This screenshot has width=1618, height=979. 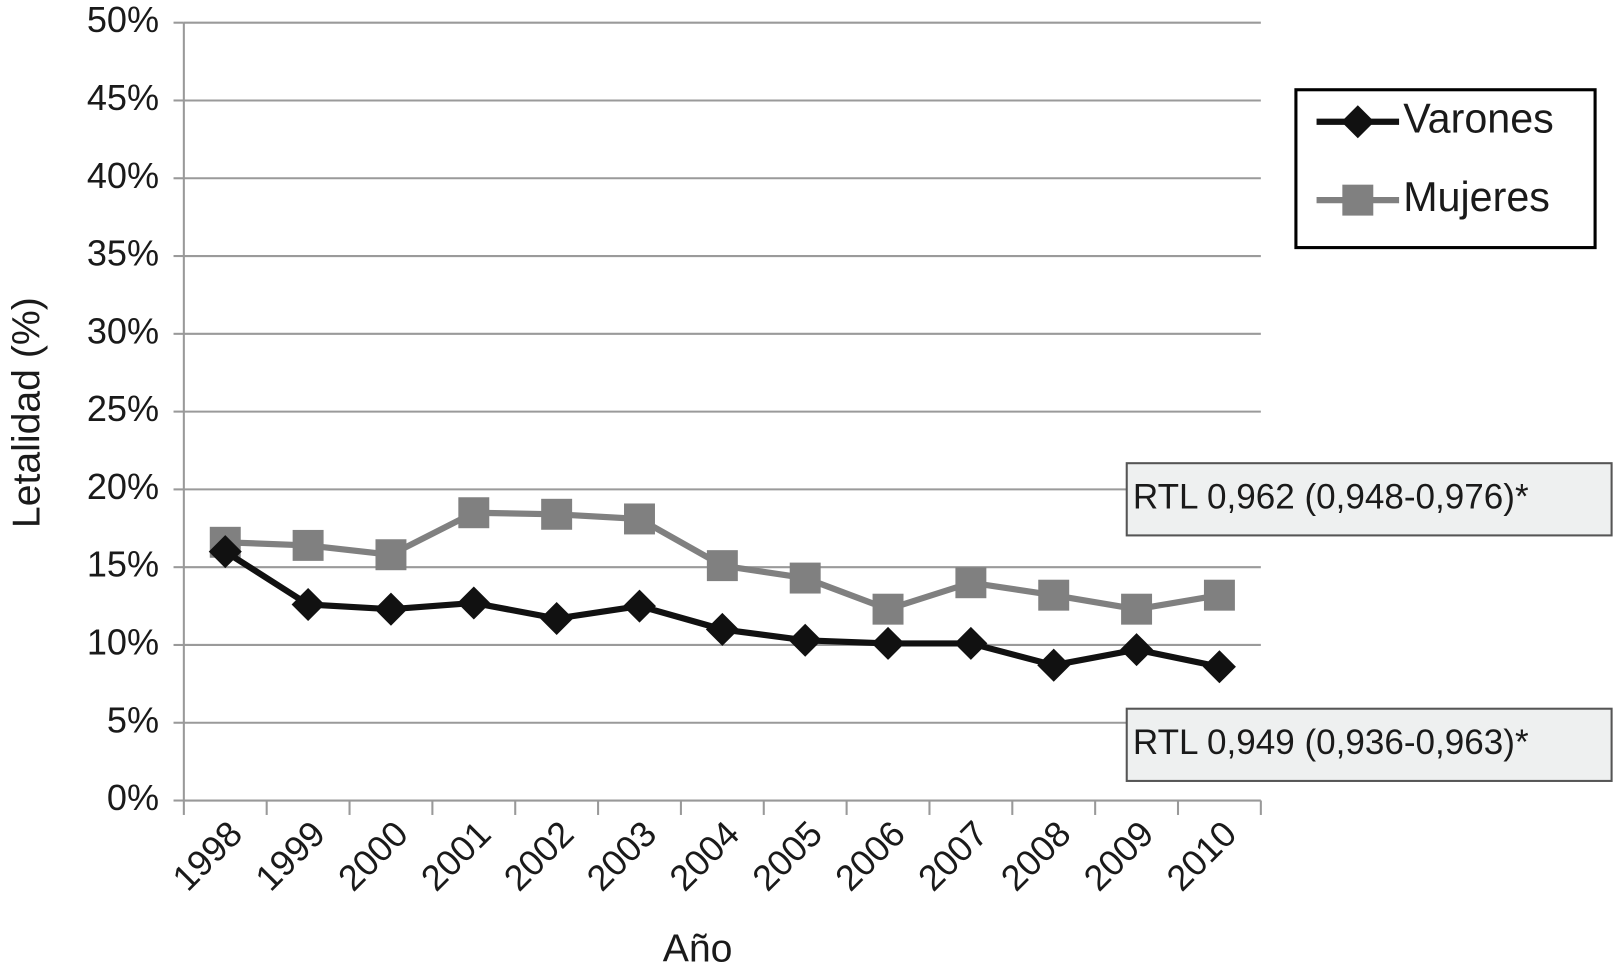 I want to click on y-axis-label: Letalidad (%), so click(x=26, y=412).